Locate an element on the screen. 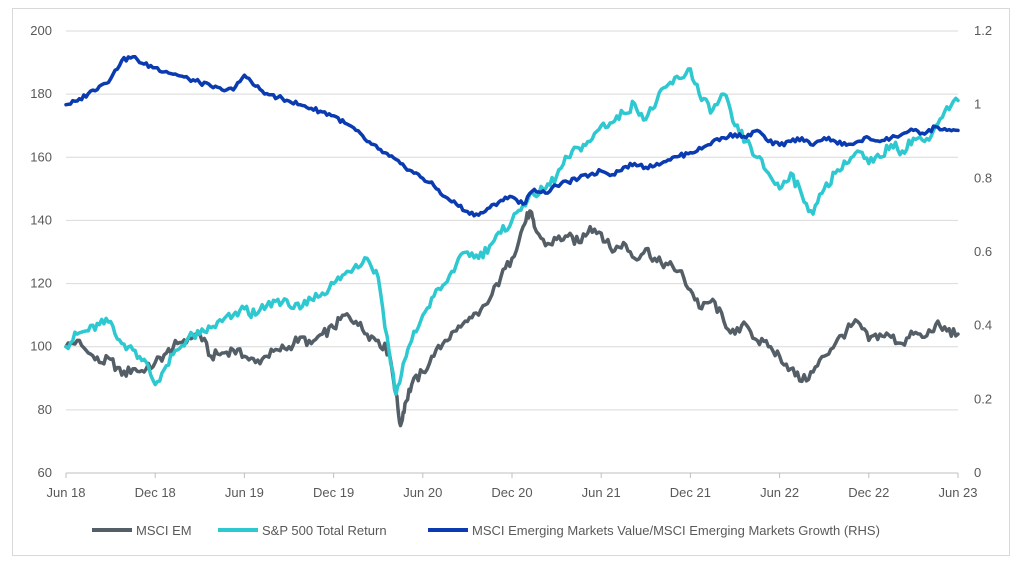 This screenshot has width=1024, height=573. y-left-tick-label: 120 is located at coordinates (41, 283).